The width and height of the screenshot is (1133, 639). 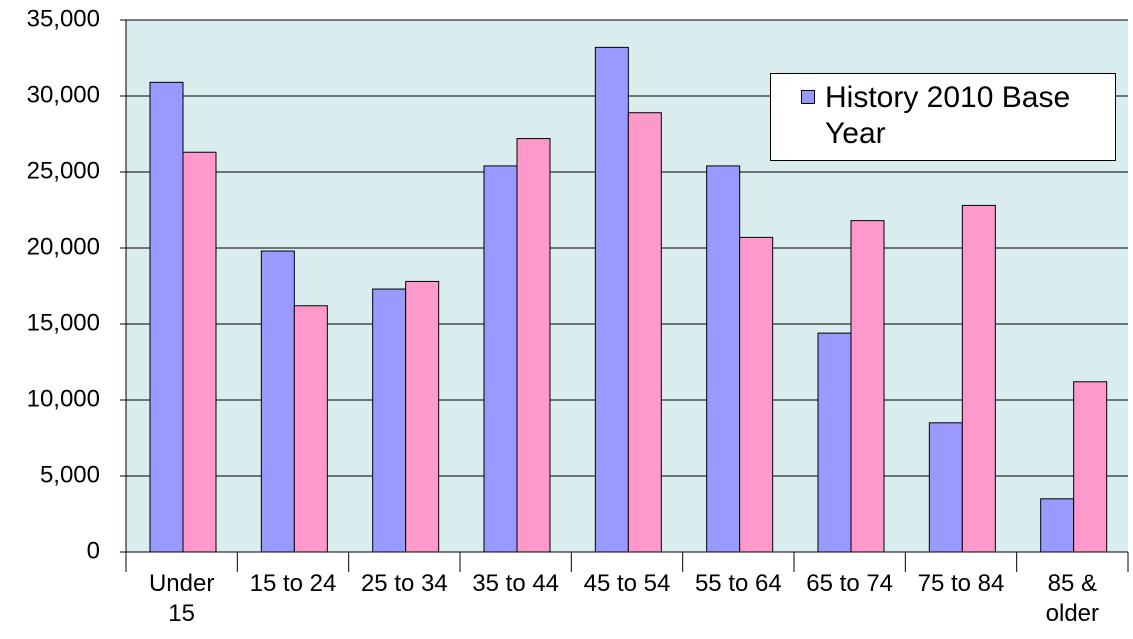 What do you see at coordinates (1072, 598) in the screenshot?
I see `x-tick-label: 85 & older` at bounding box center [1072, 598].